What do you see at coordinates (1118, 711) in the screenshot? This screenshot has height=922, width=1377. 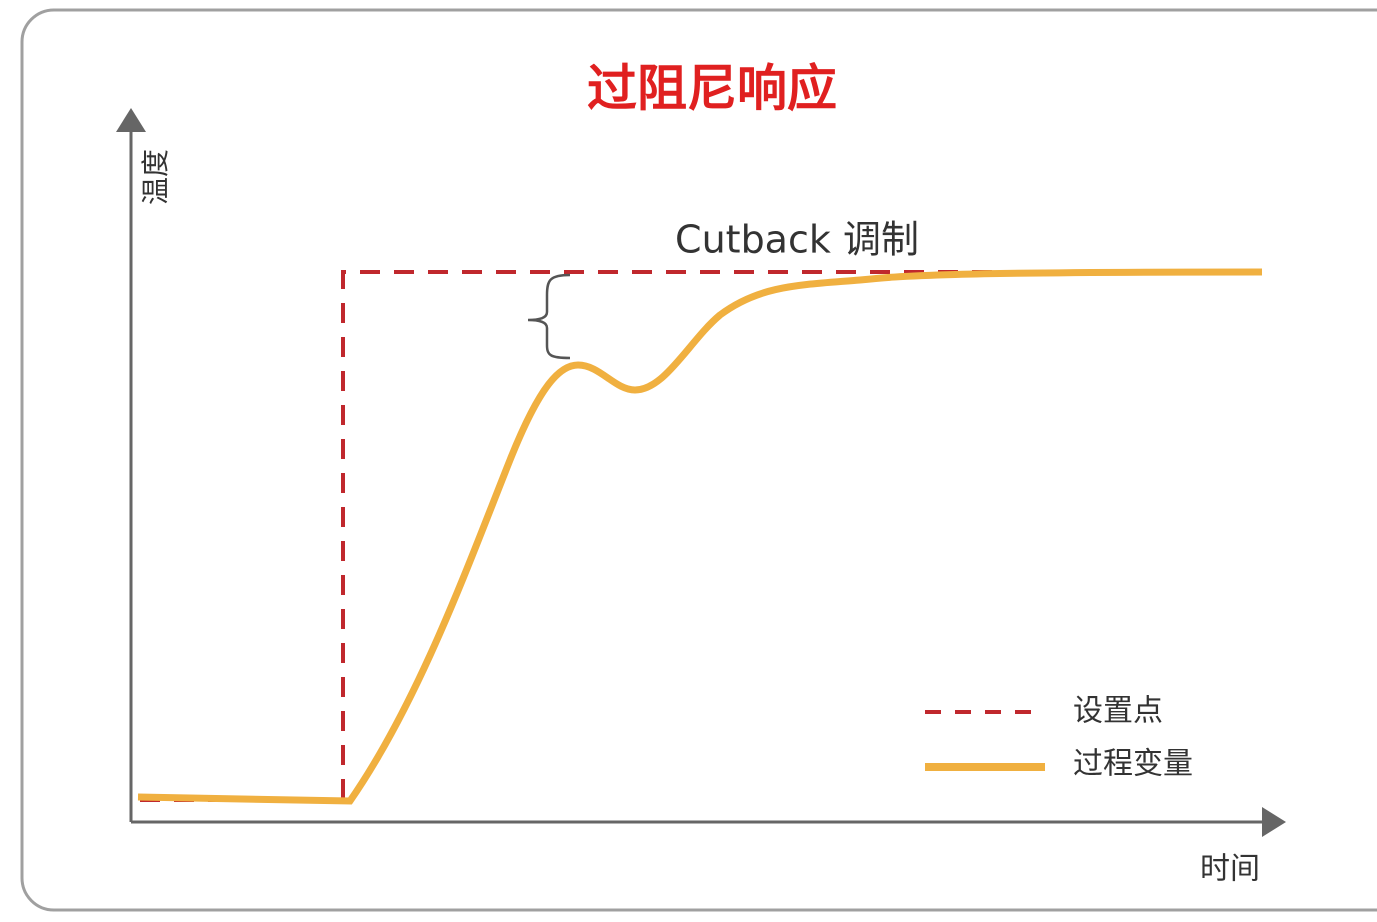 I see `legend-label: 设置点` at bounding box center [1118, 711].